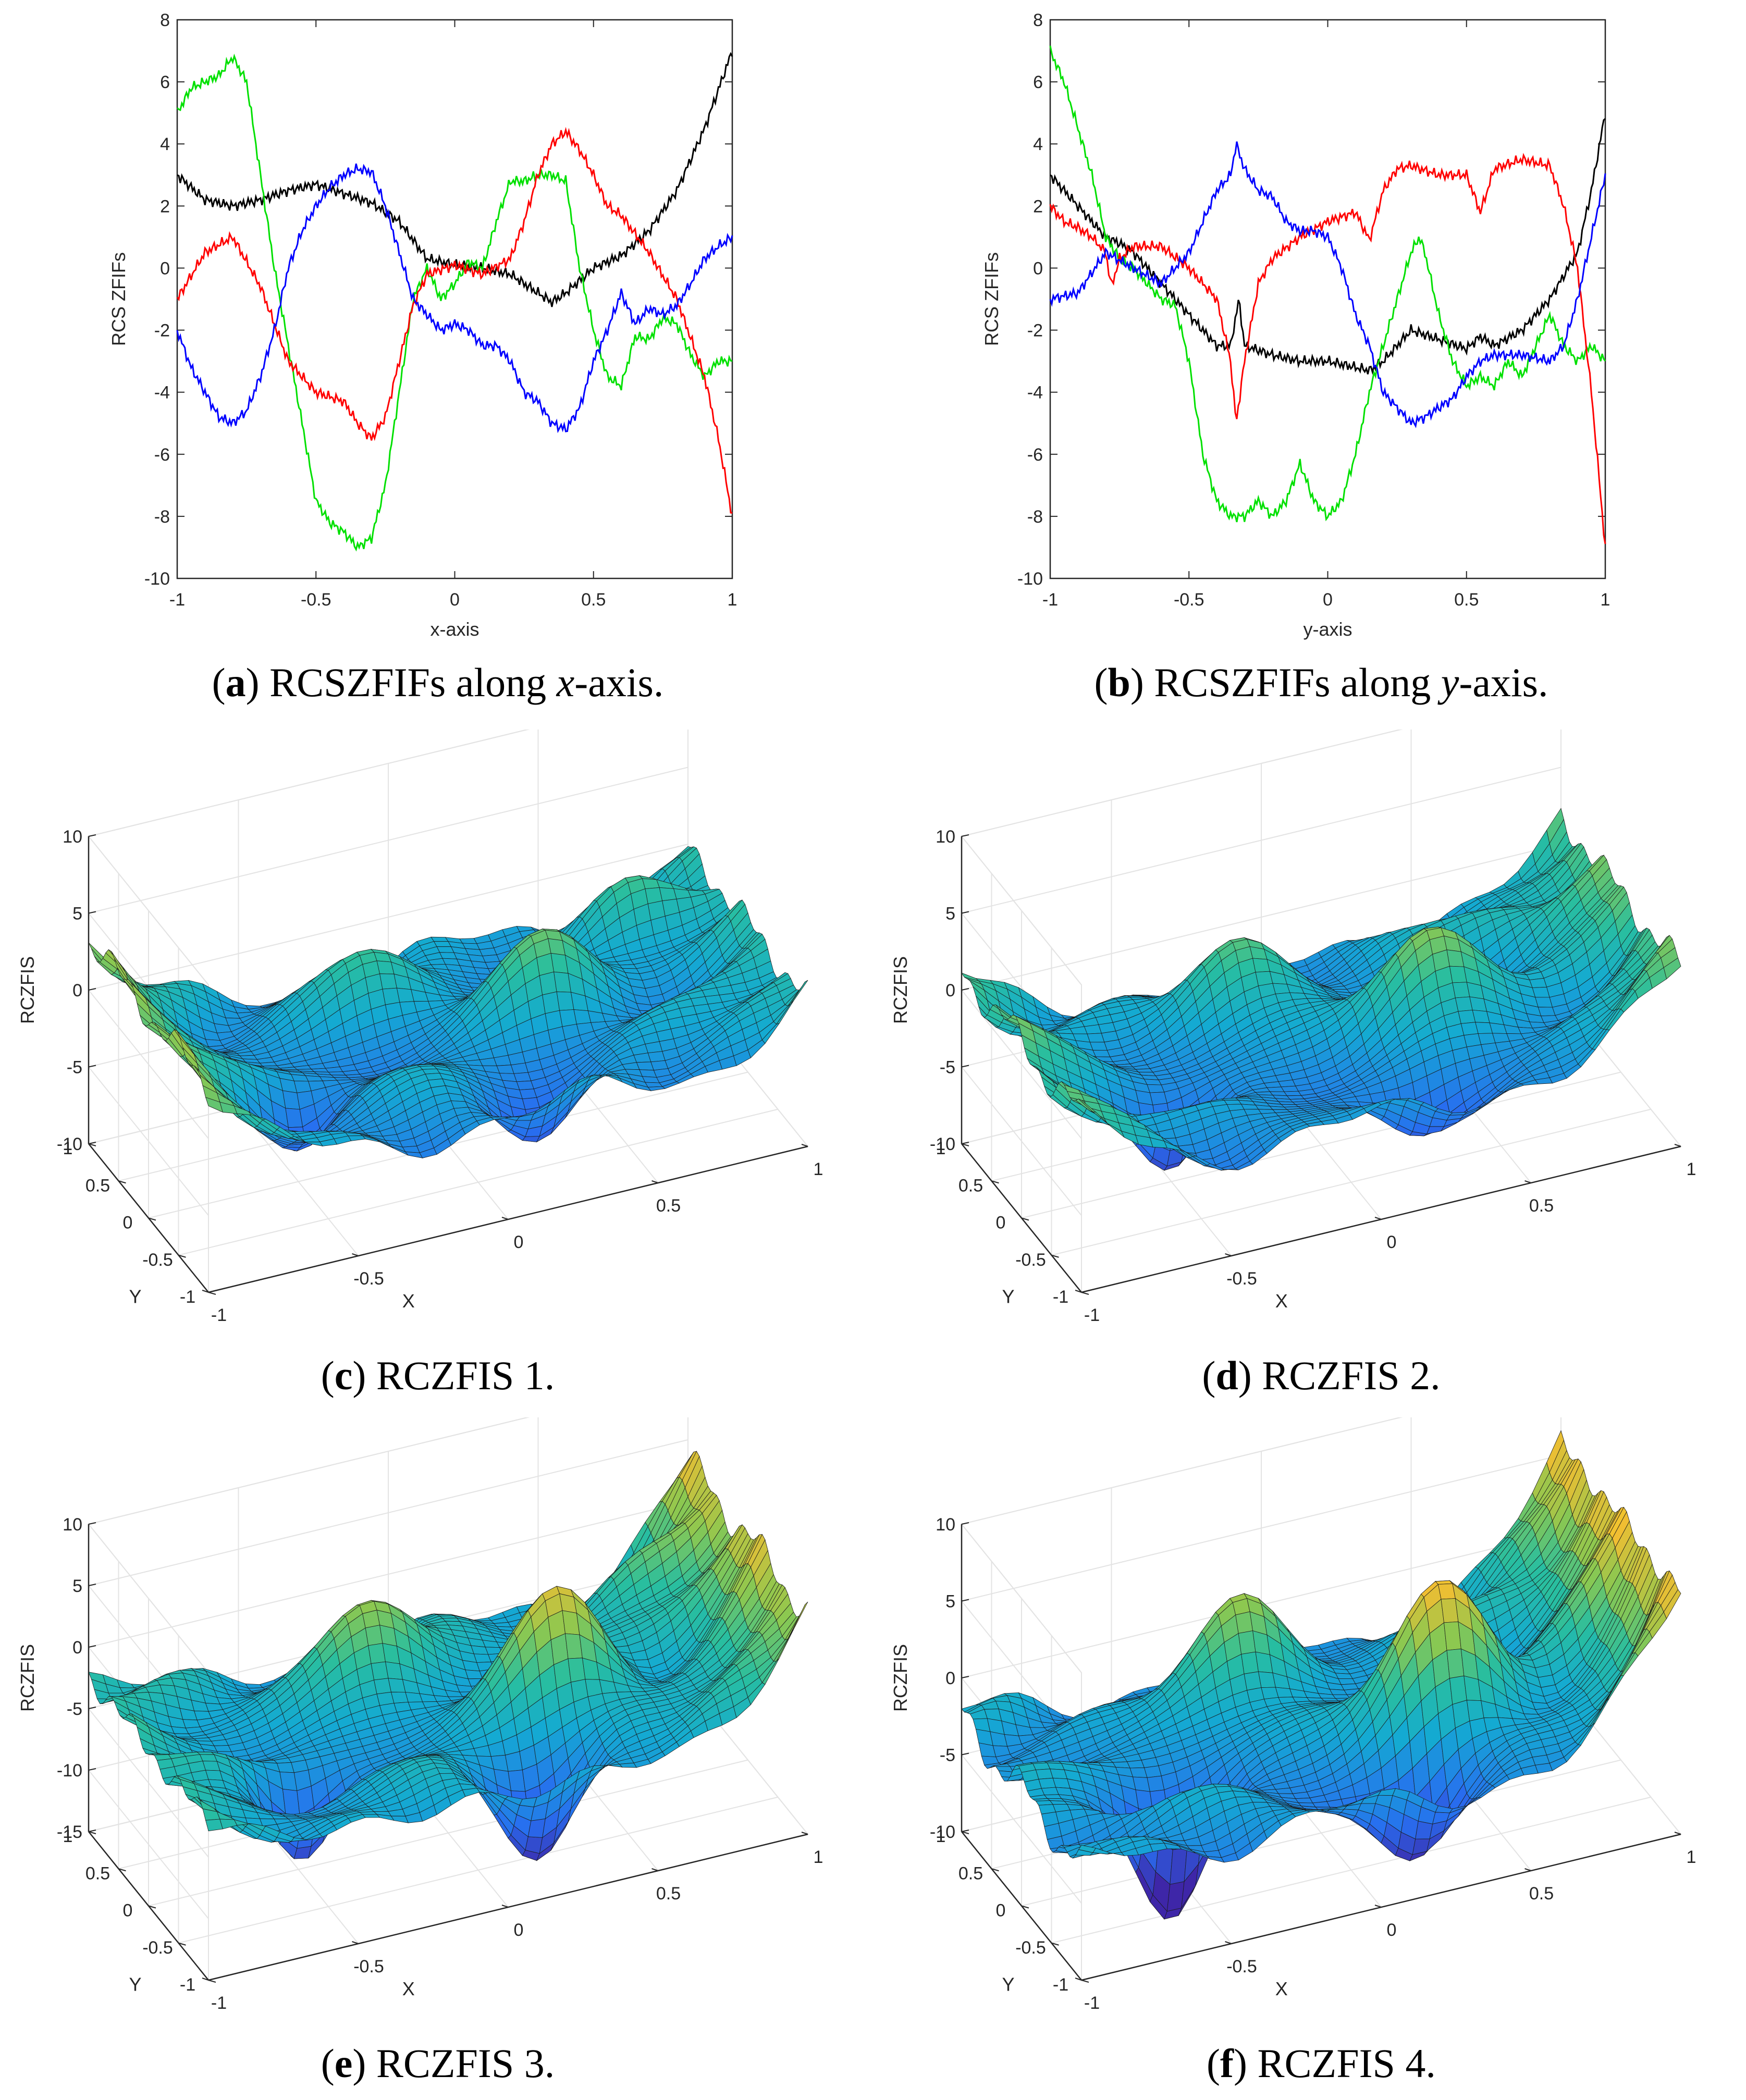 Image resolution: width=1746 pixels, height=2100 pixels. Describe the element at coordinates (900, 990) in the screenshot. I see `z-axis-label: RCZFIS` at that location.